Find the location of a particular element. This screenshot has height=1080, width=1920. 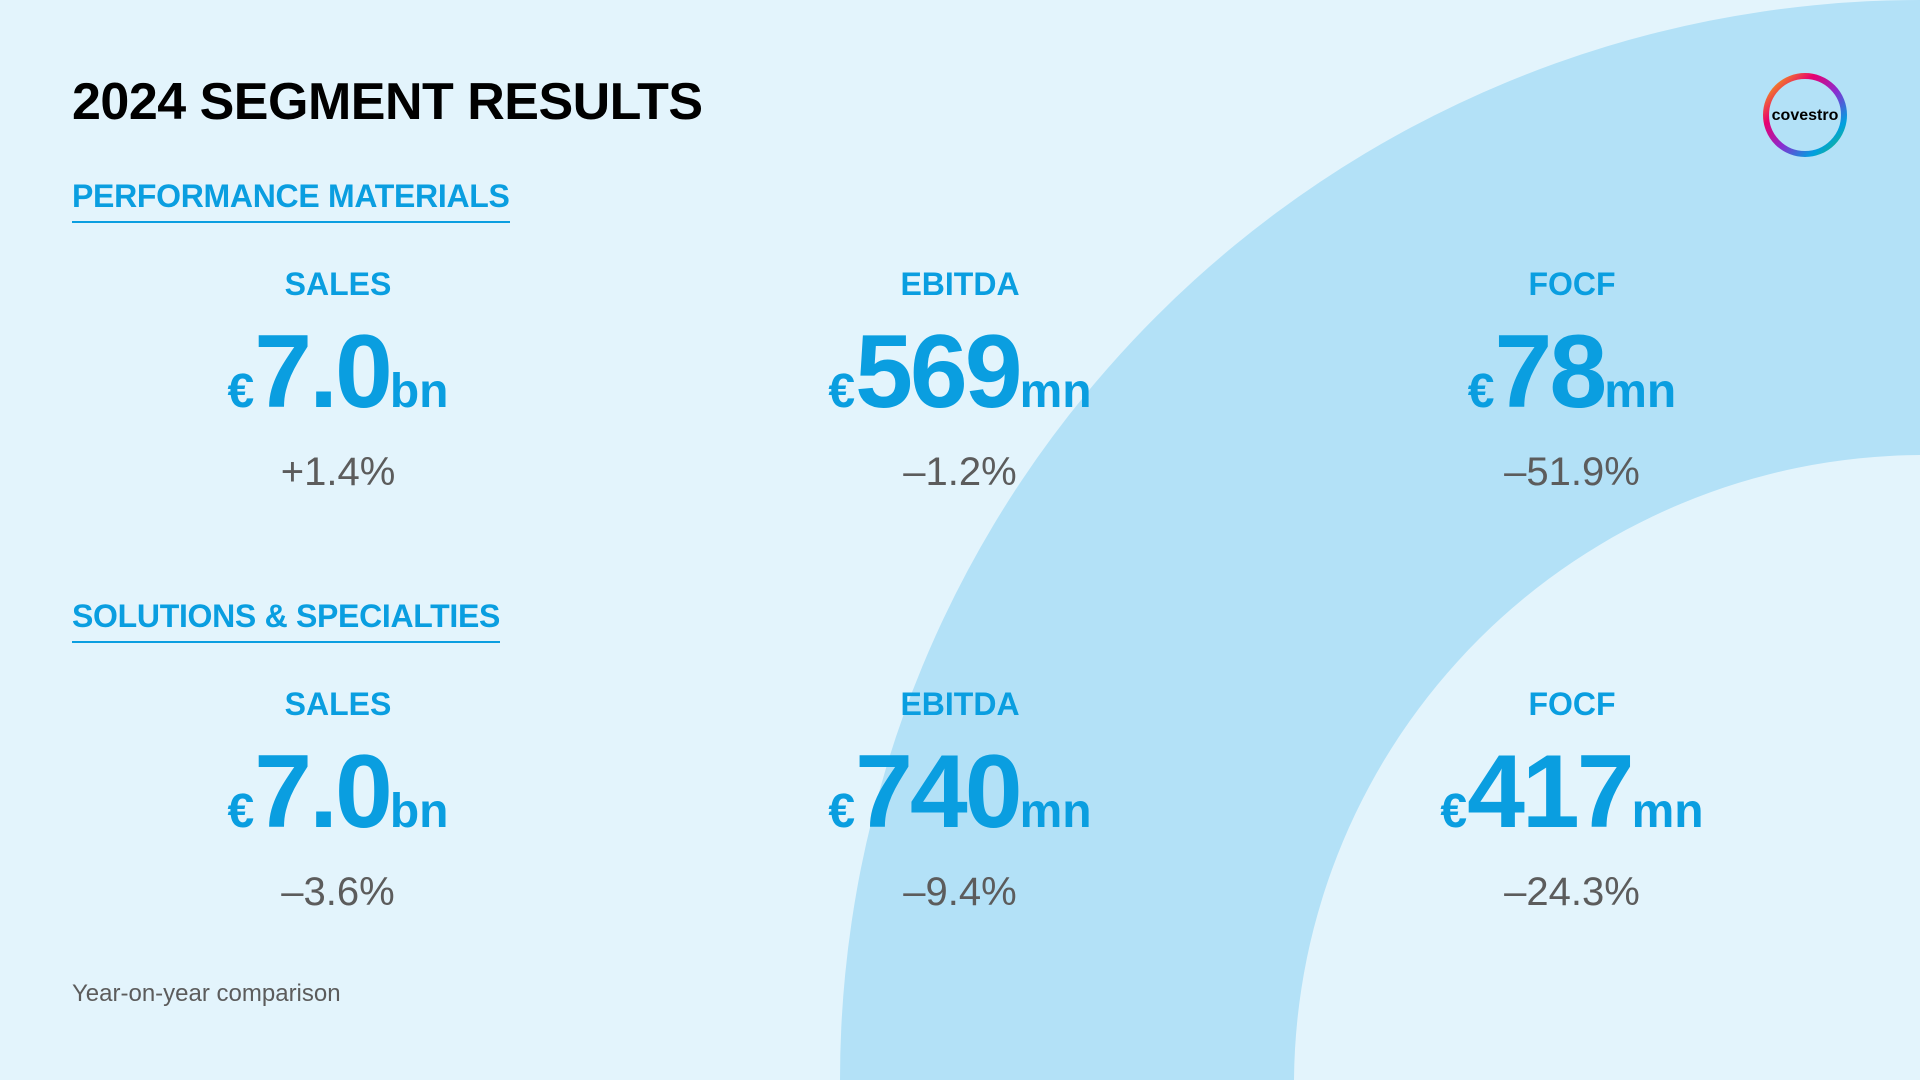

metric-ss-focf: FOCF €417mn –24.3% is located at coordinates (1572, 799).